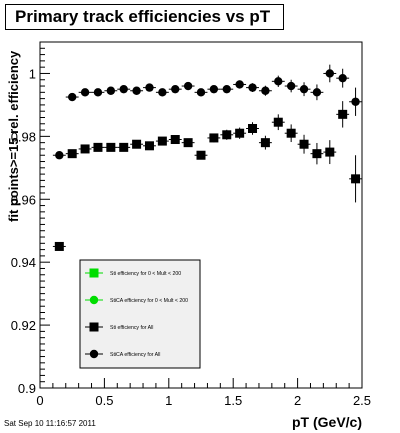 This screenshot has height=433, width=400. Describe the element at coordinates (23, 262) in the screenshot. I see `y-tick-label: 0.94` at that location.